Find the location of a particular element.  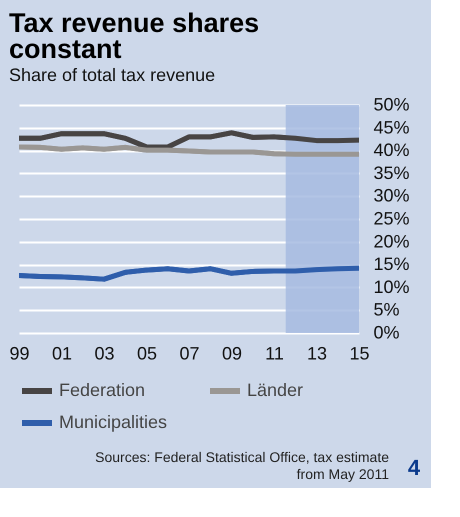

y-tick-label: 45% is located at coordinates (392, 127).